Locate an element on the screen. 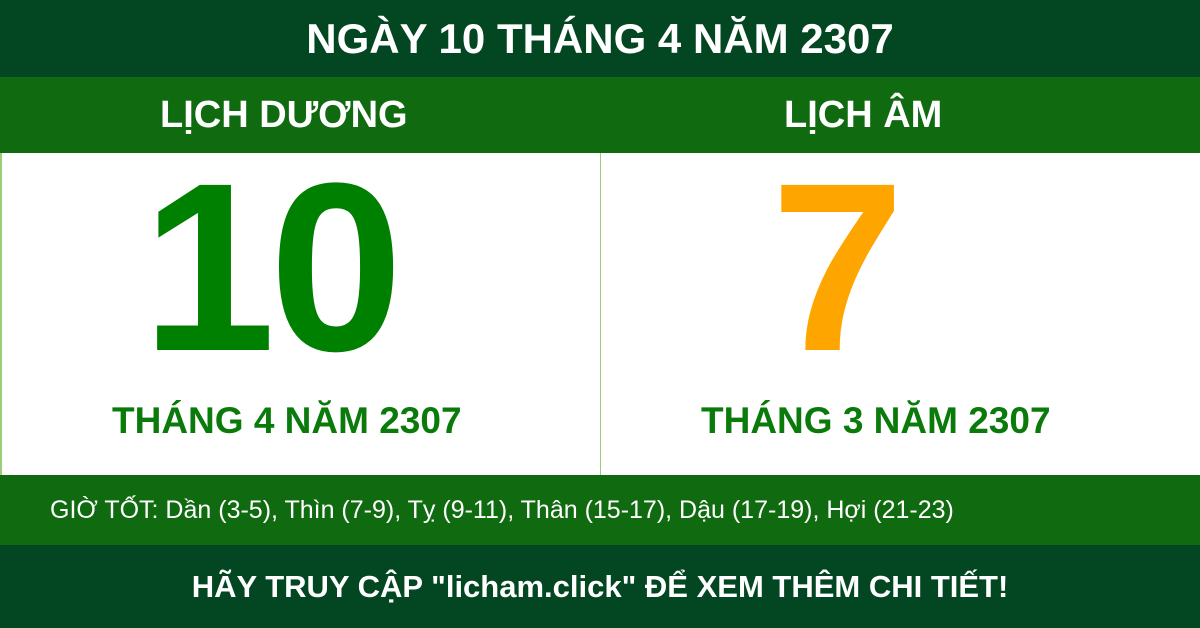  solar-day: 10 is located at coordinates (272, 277).